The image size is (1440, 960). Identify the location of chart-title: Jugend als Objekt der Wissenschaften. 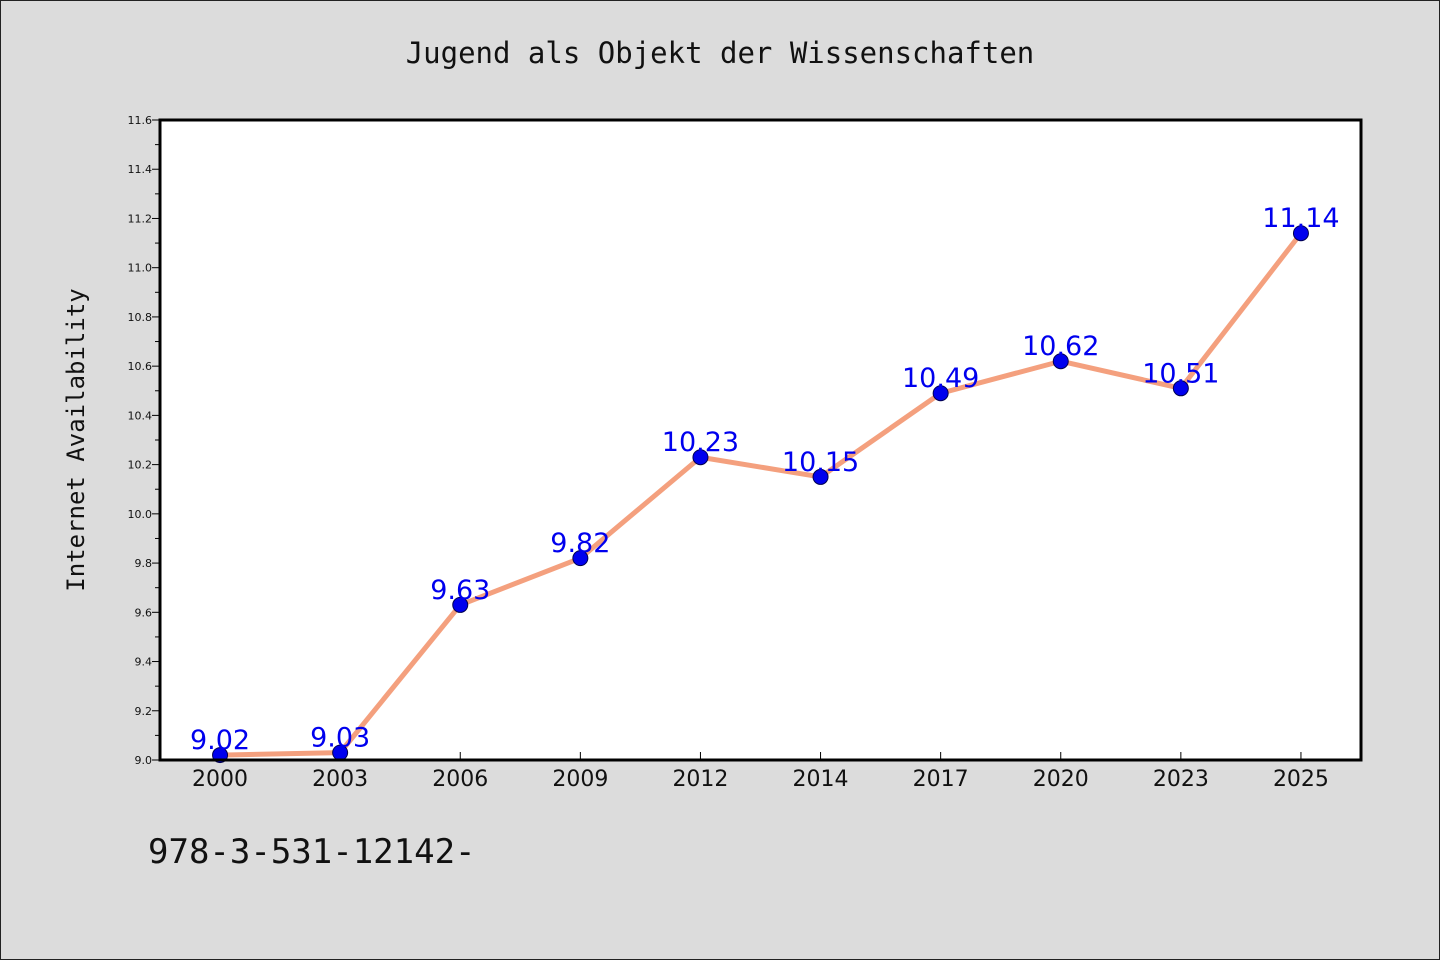
(720, 53).